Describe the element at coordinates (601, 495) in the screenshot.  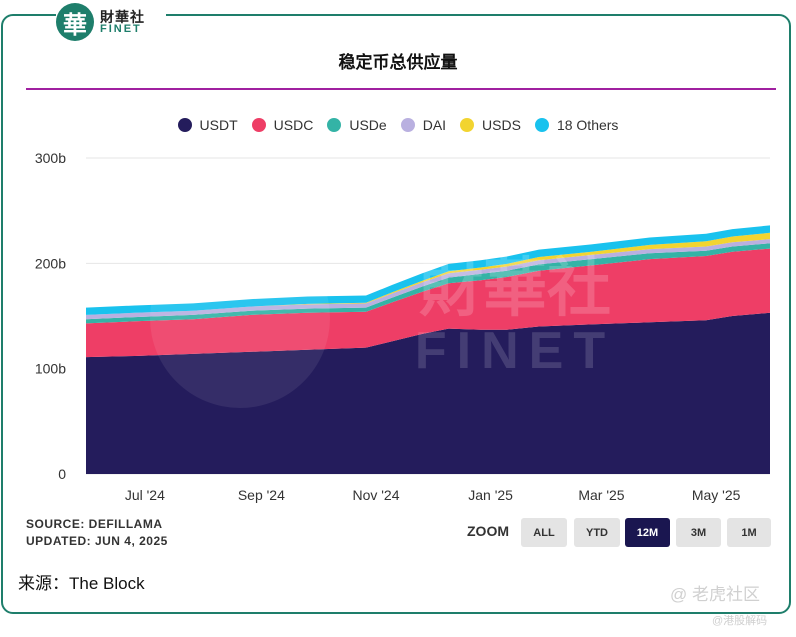
I see `x-tick-label: Mar '25` at that location.